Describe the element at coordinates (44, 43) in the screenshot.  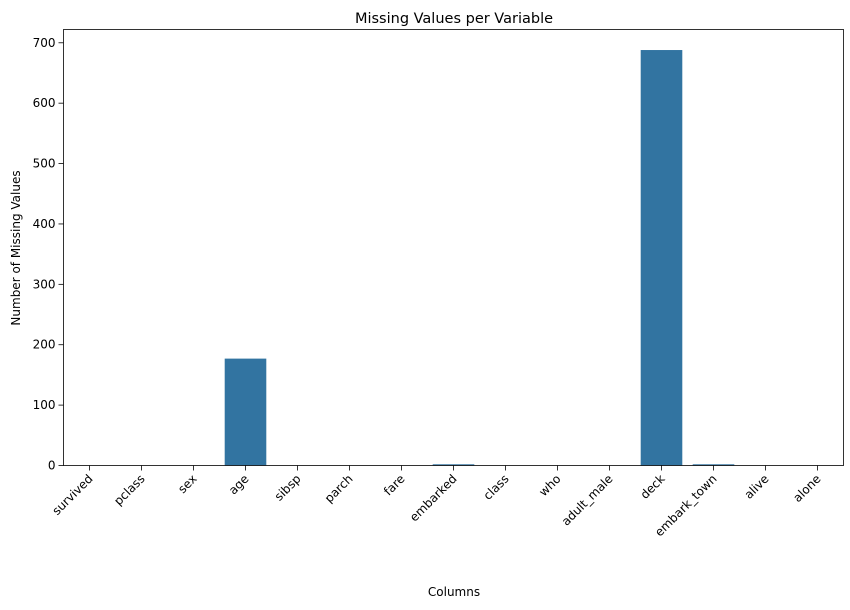
I see `y-tick-label: 700` at that location.